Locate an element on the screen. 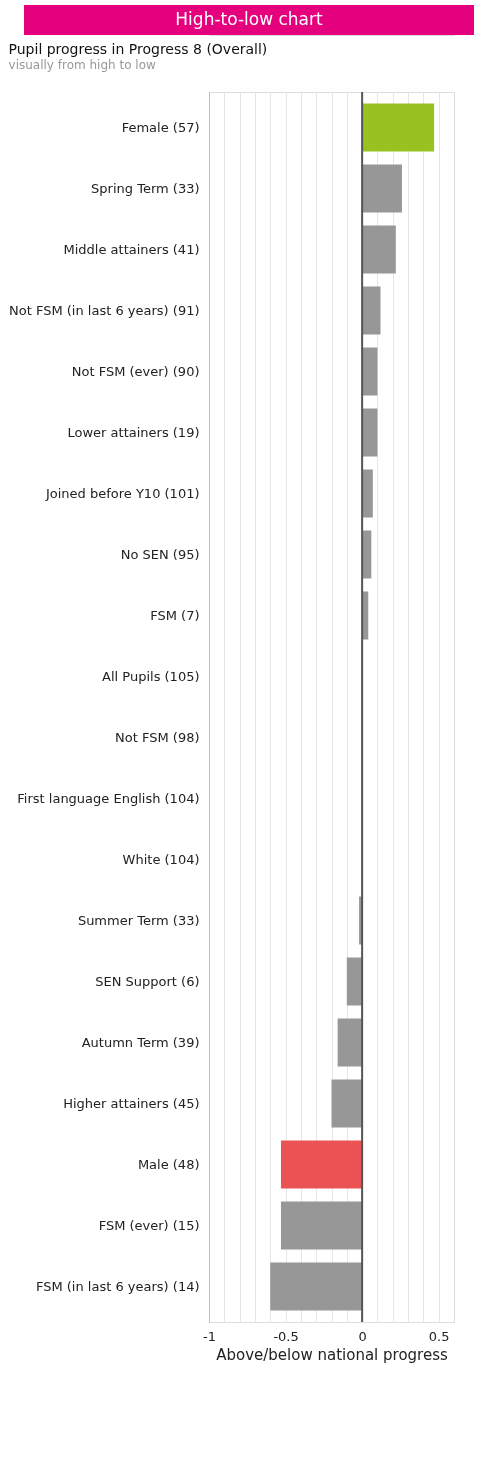  text: visually from high to low is located at coordinates (82, 65).